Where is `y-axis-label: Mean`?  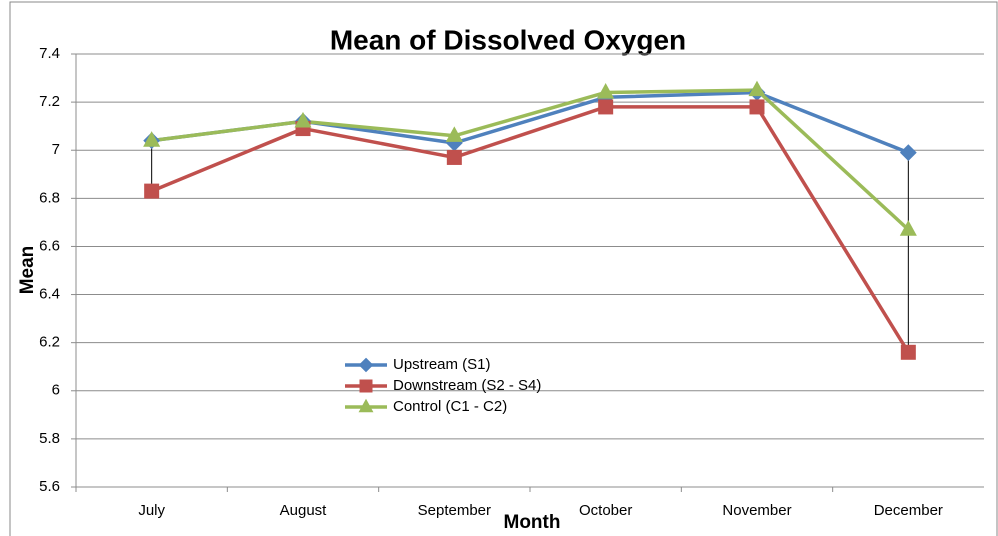 y-axis-label: Mean is located at coordinates (27, 270).